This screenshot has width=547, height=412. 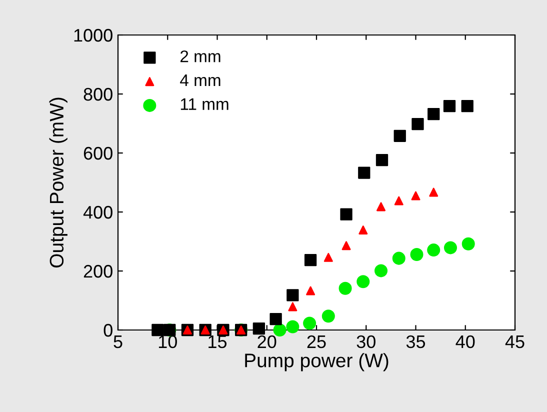 I want to click on x-tick-label: 40, so click(x=465, y=341).